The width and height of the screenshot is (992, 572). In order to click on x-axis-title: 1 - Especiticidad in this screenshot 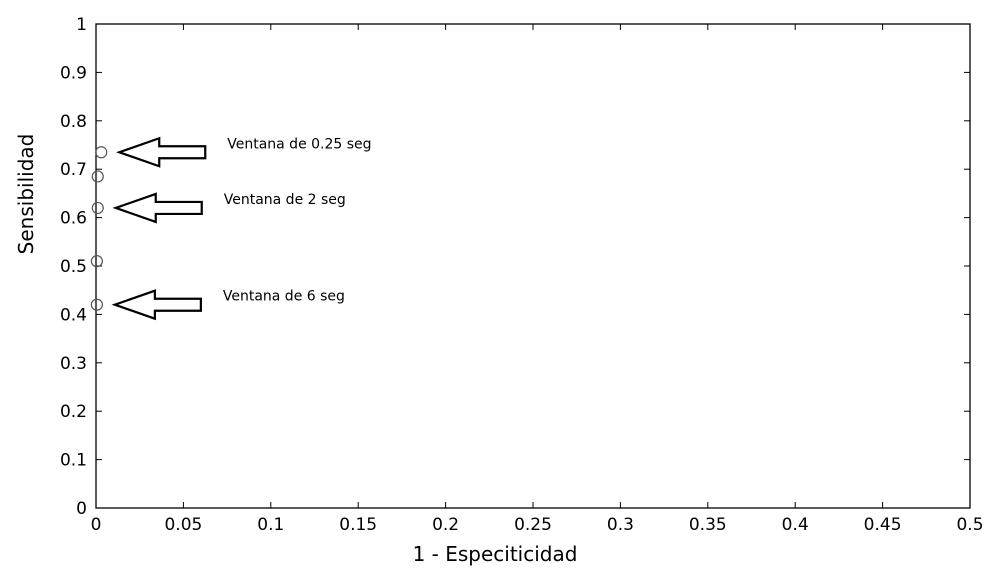, I will do `click(495, 554)`.